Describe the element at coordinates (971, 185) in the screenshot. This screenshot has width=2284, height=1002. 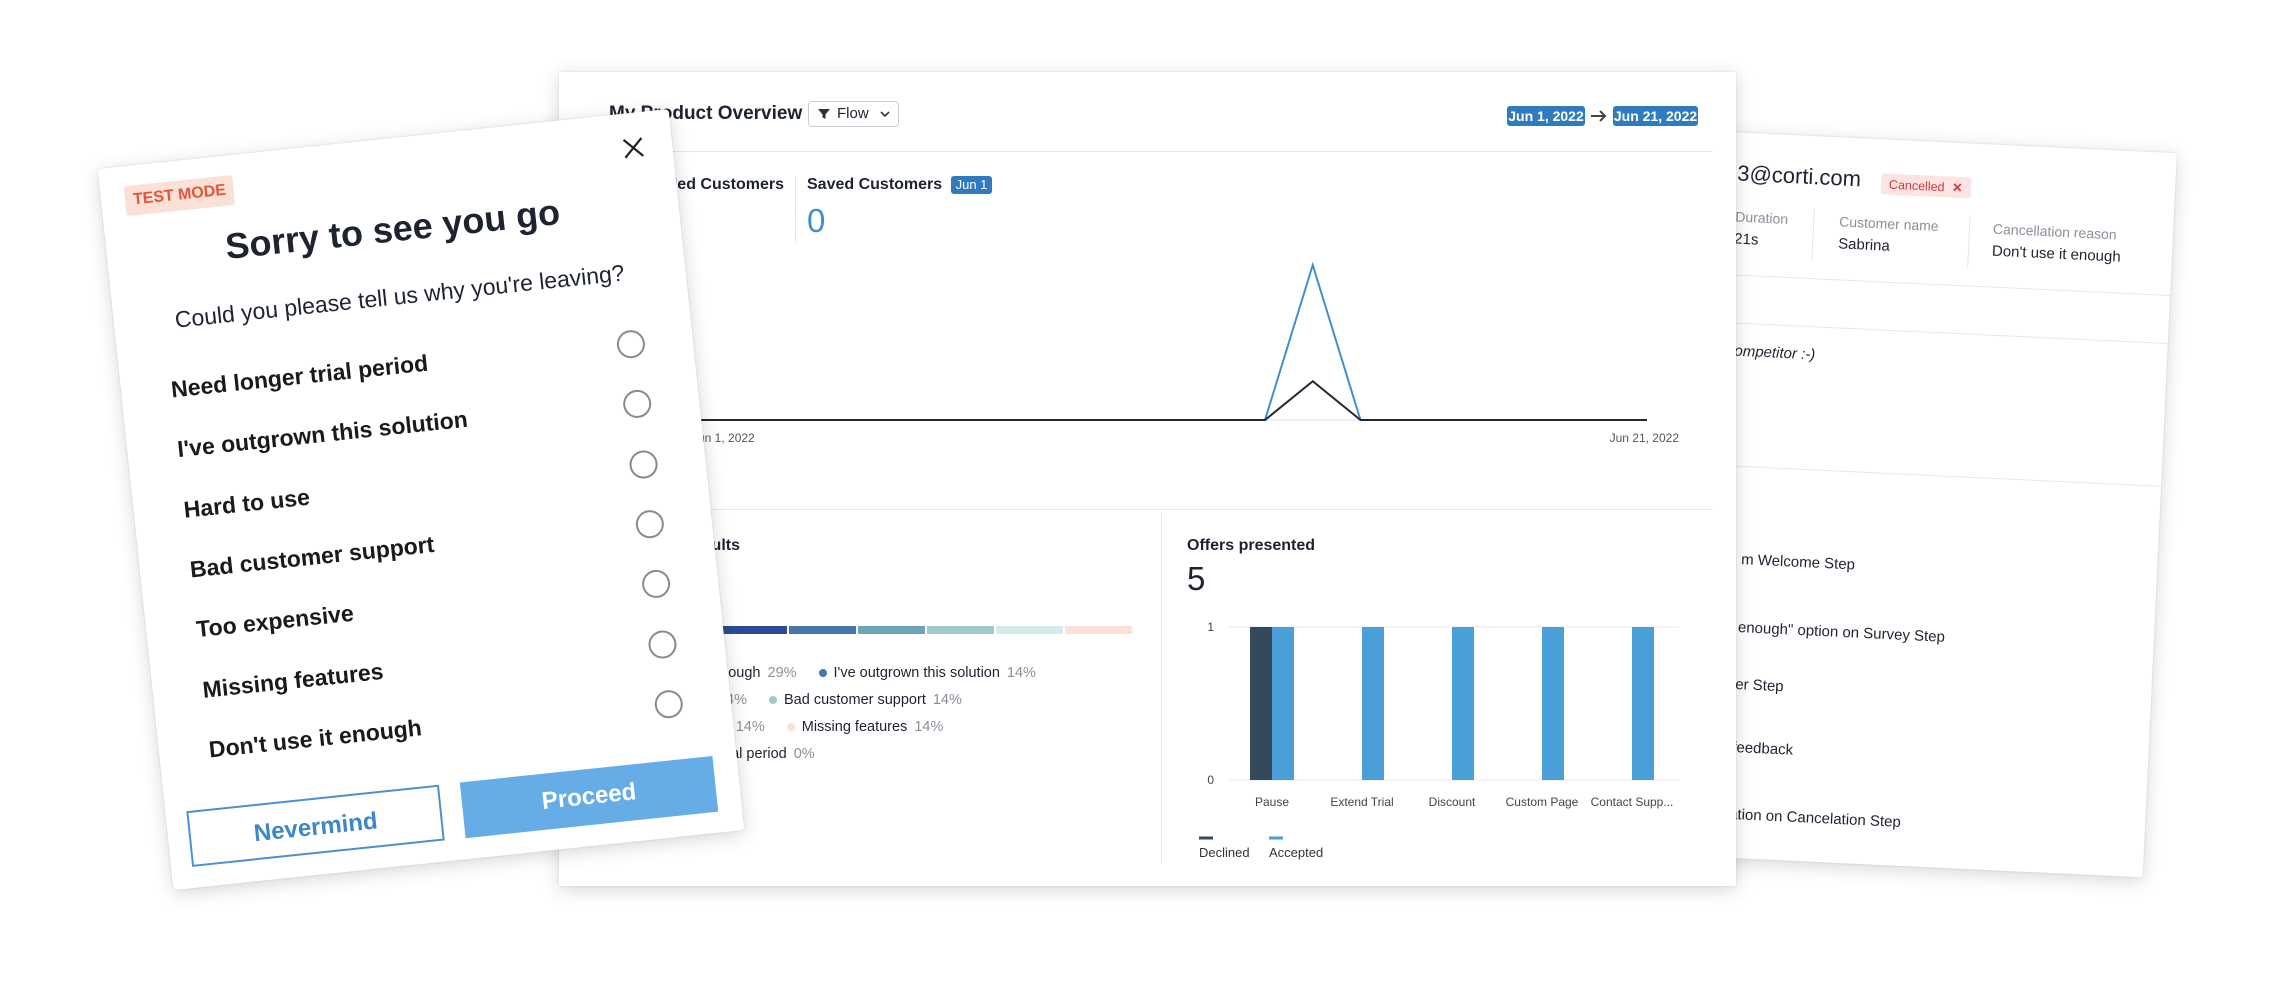
I see `stat-badge: Jun 1` at that location.